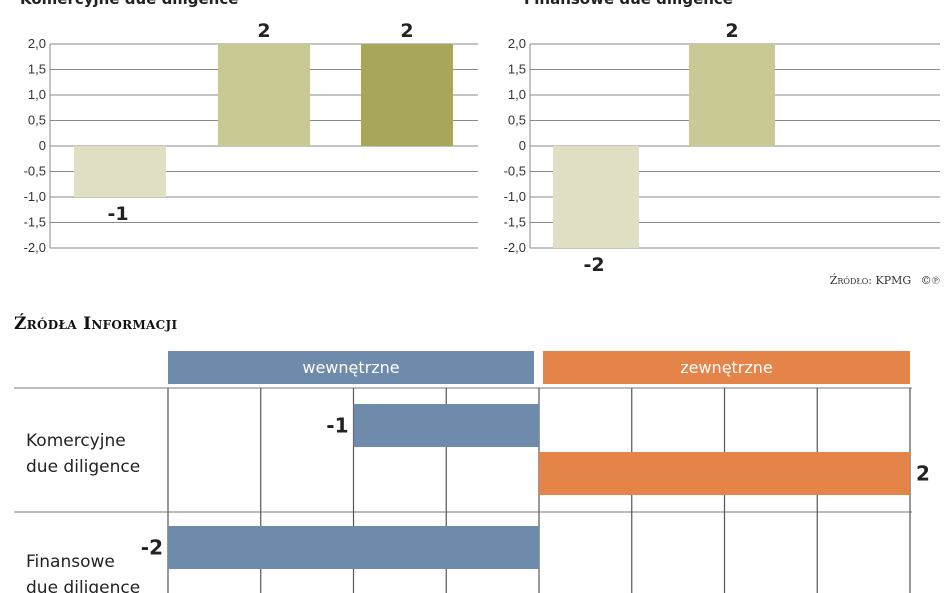  Describe the element at coordinates (76, 441) in the screenshot. I see `row-label-line: Komercyjne` at that location.